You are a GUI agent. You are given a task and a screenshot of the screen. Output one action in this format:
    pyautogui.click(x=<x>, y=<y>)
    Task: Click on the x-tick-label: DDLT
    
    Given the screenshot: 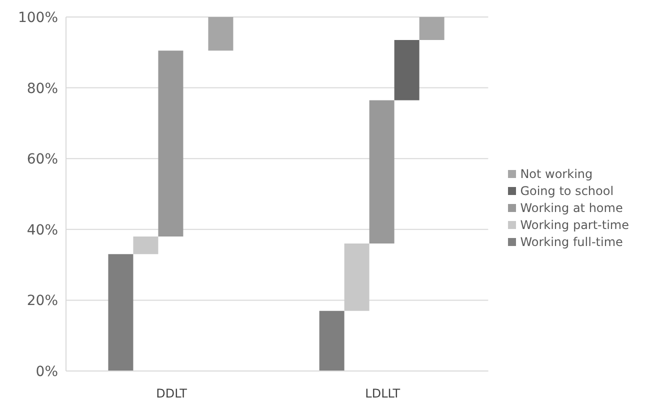 What is the action you would take?
    pyautogui.click(x=172, y=393)
    